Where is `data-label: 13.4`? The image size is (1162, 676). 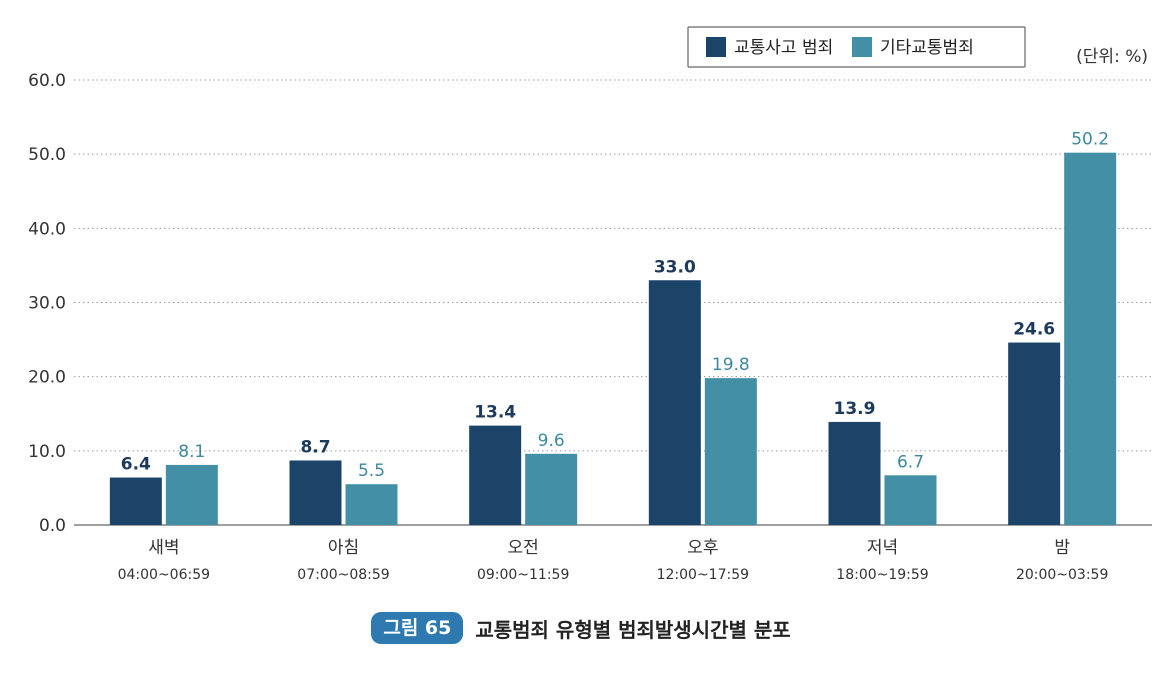
data-label: 13.4 is located at coordinates (495, 413).